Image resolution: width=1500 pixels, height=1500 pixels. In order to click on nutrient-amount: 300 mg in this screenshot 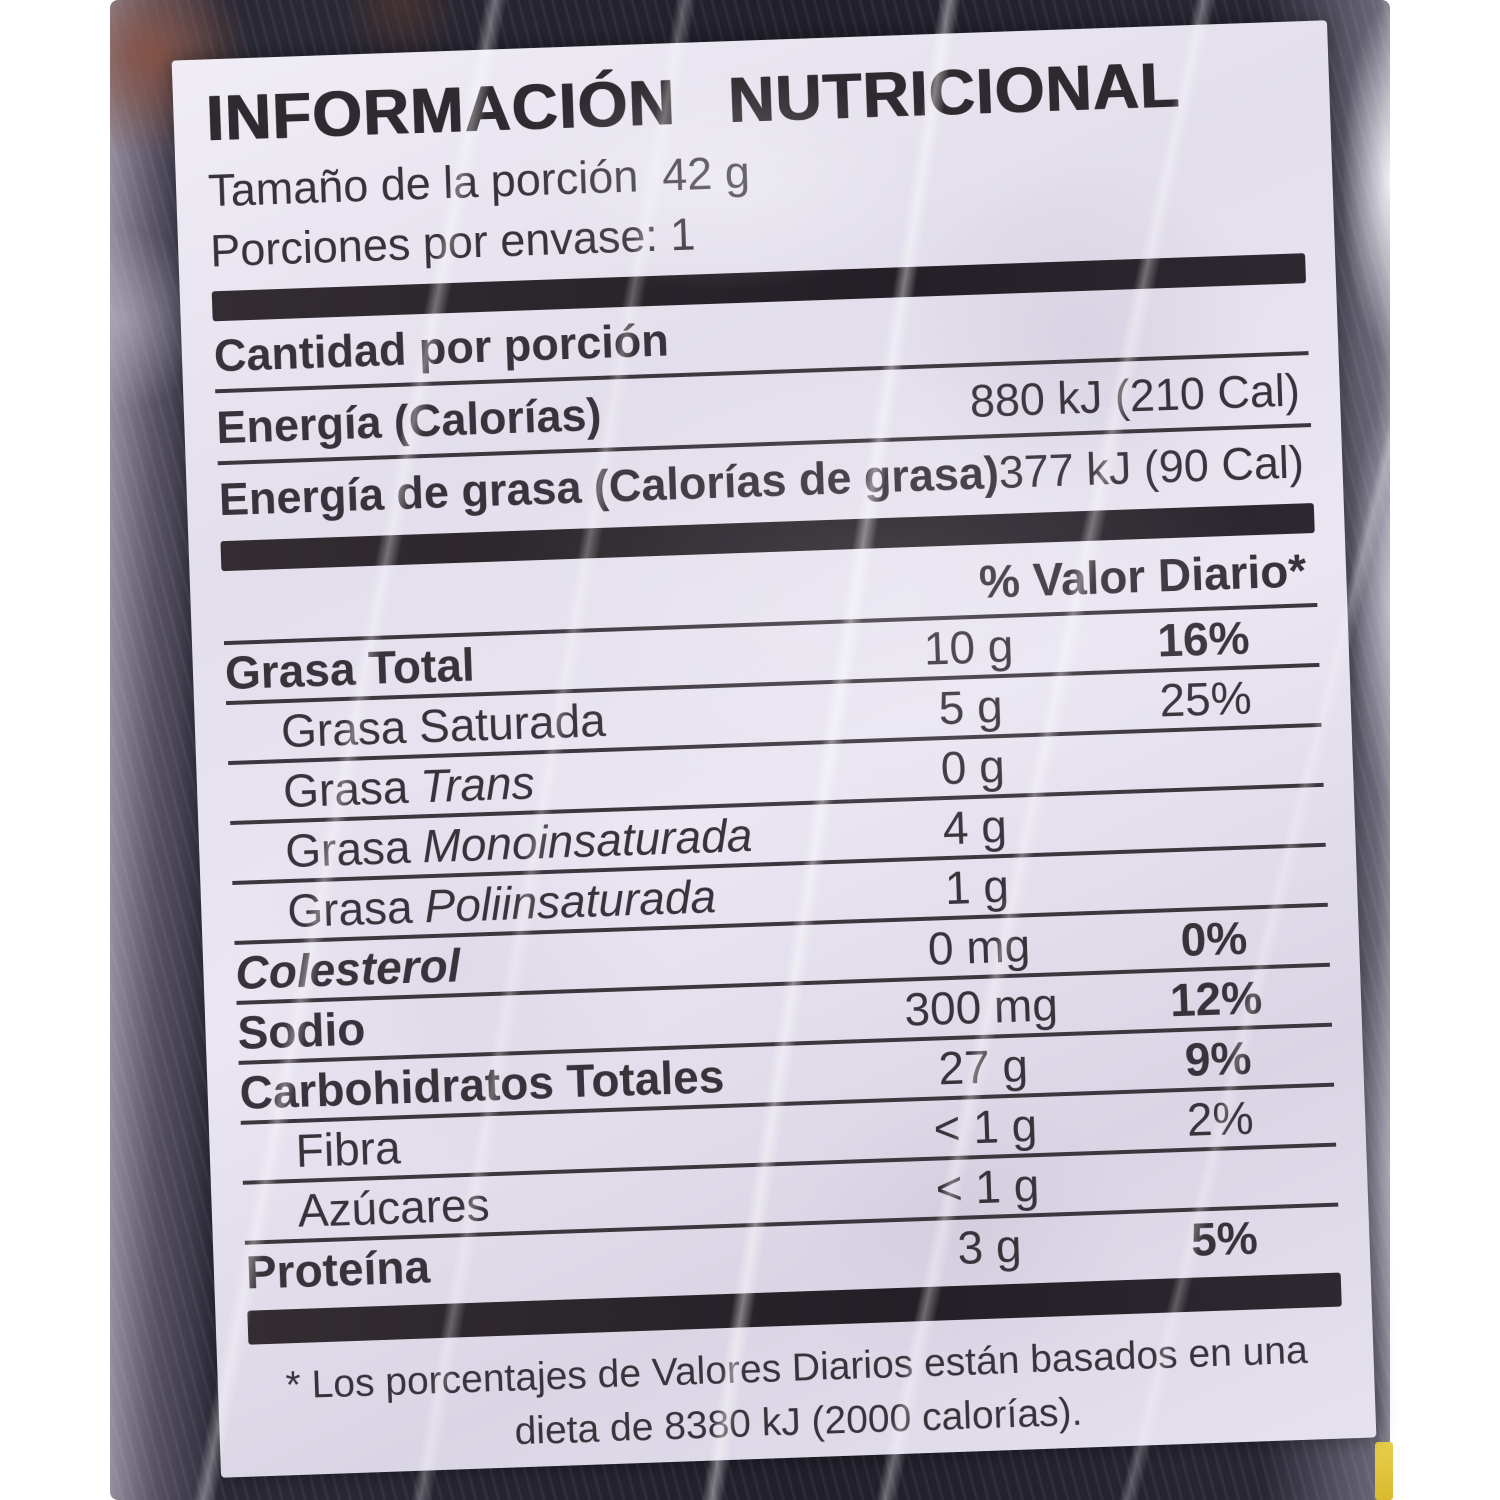, I will do `click(981, 1007)`.